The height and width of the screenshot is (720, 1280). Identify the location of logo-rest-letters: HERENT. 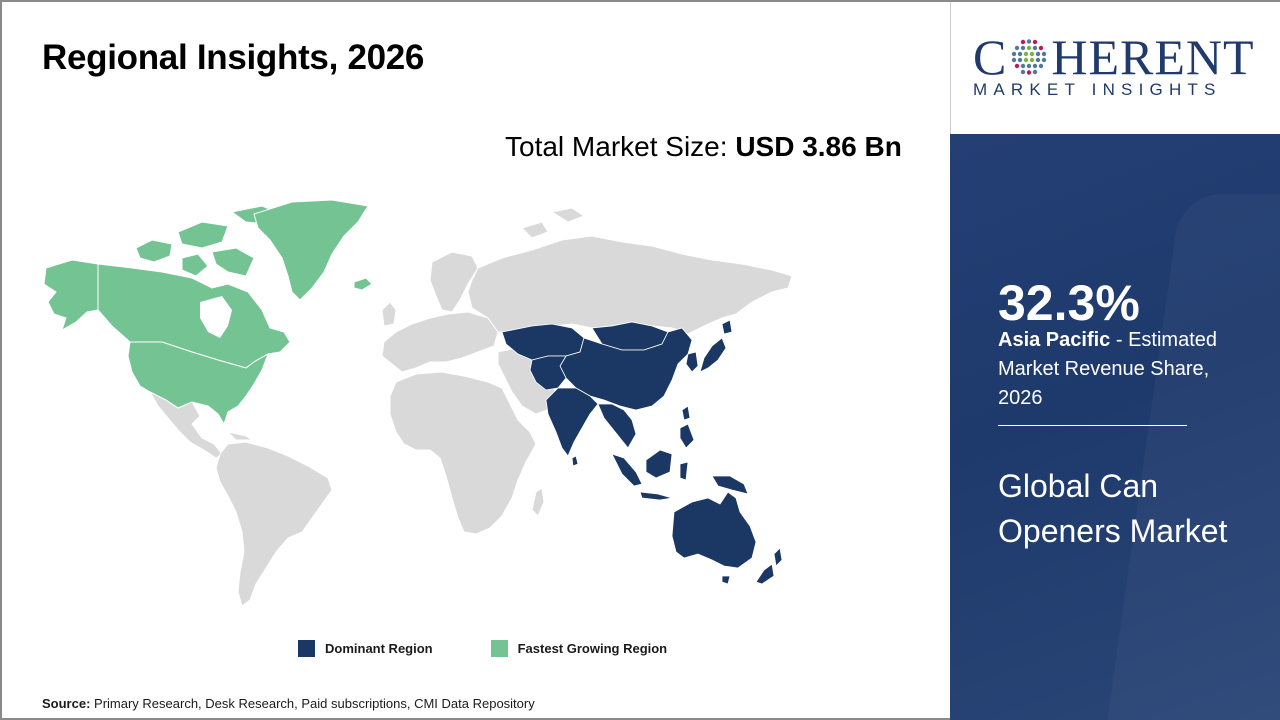
(1153, 57).